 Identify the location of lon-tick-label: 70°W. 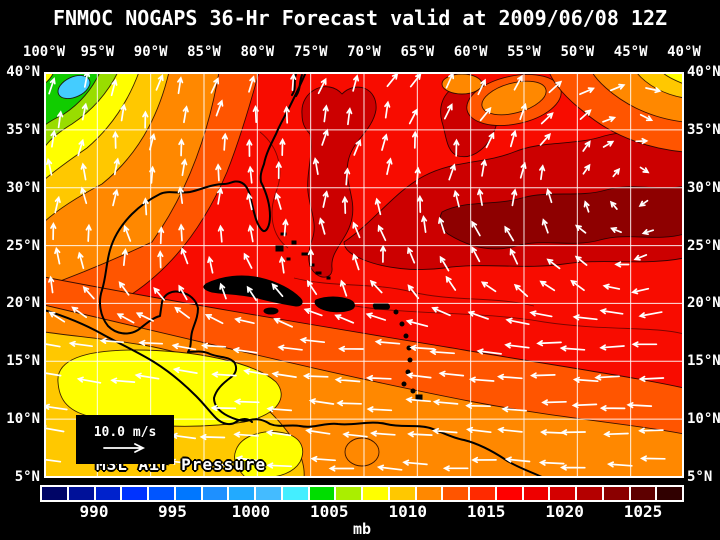
(364, 52).